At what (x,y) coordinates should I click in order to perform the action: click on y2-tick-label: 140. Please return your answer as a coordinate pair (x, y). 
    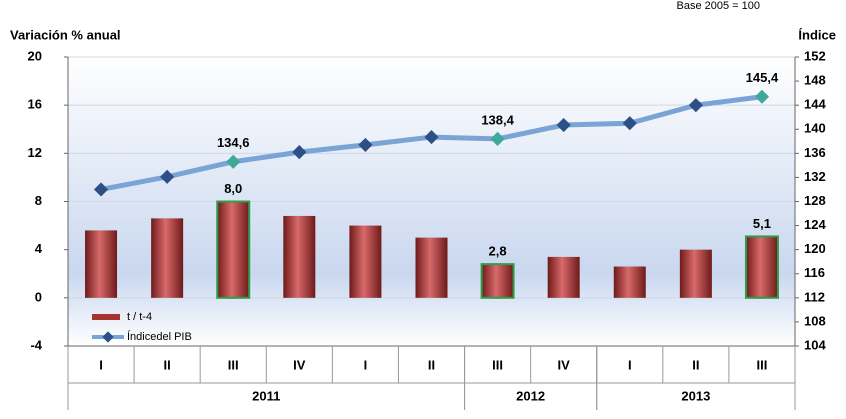
    Looking at the image, I should click on (815, 128).